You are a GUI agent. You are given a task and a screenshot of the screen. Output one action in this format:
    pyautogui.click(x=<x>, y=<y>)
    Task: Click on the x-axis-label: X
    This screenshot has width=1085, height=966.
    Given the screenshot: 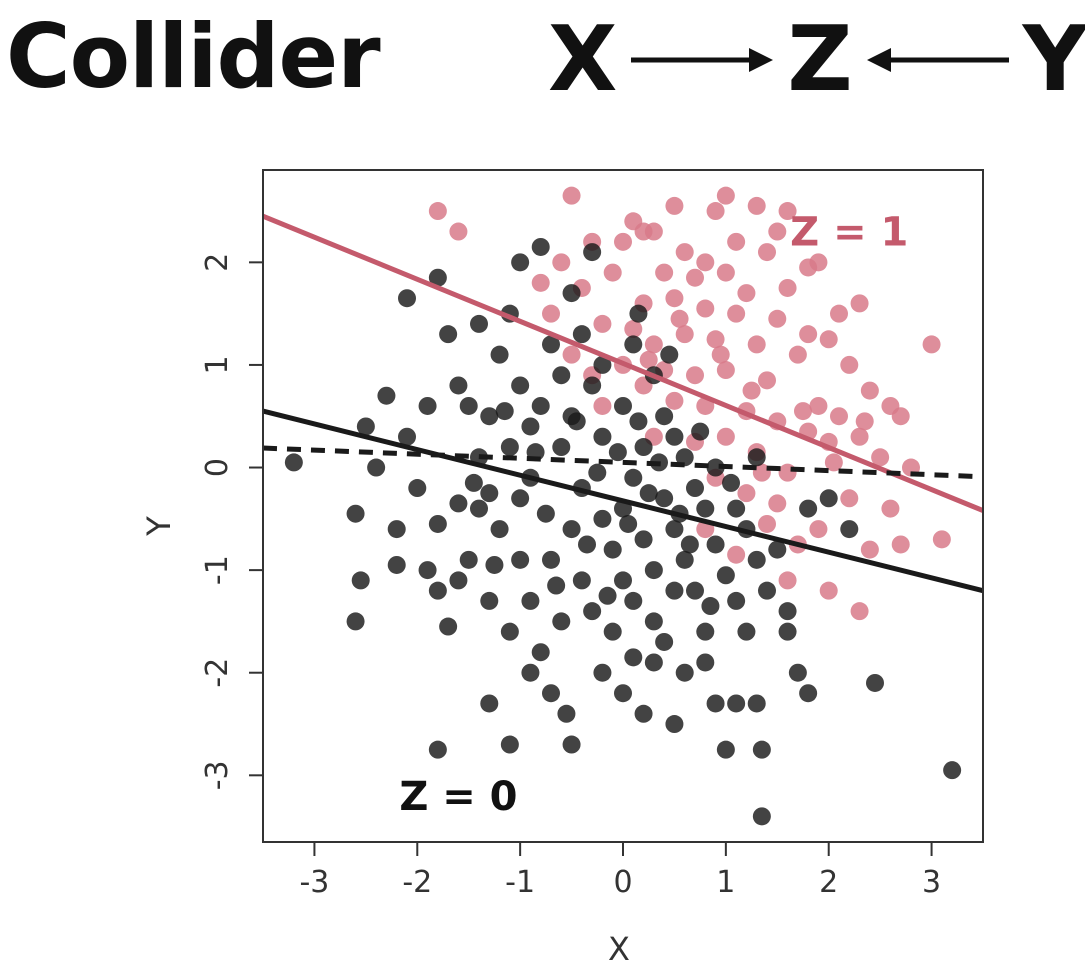 What is the action you would take?
    pyautogui.click(x=619, y=948)
    